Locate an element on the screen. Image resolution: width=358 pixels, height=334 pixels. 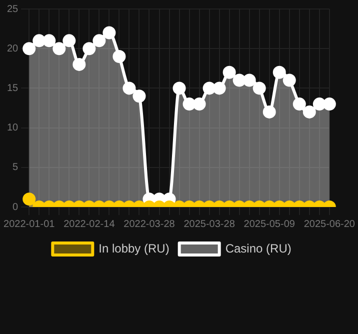
x-tick-label: 2022-01-01 is located at coordinates (30, 224).